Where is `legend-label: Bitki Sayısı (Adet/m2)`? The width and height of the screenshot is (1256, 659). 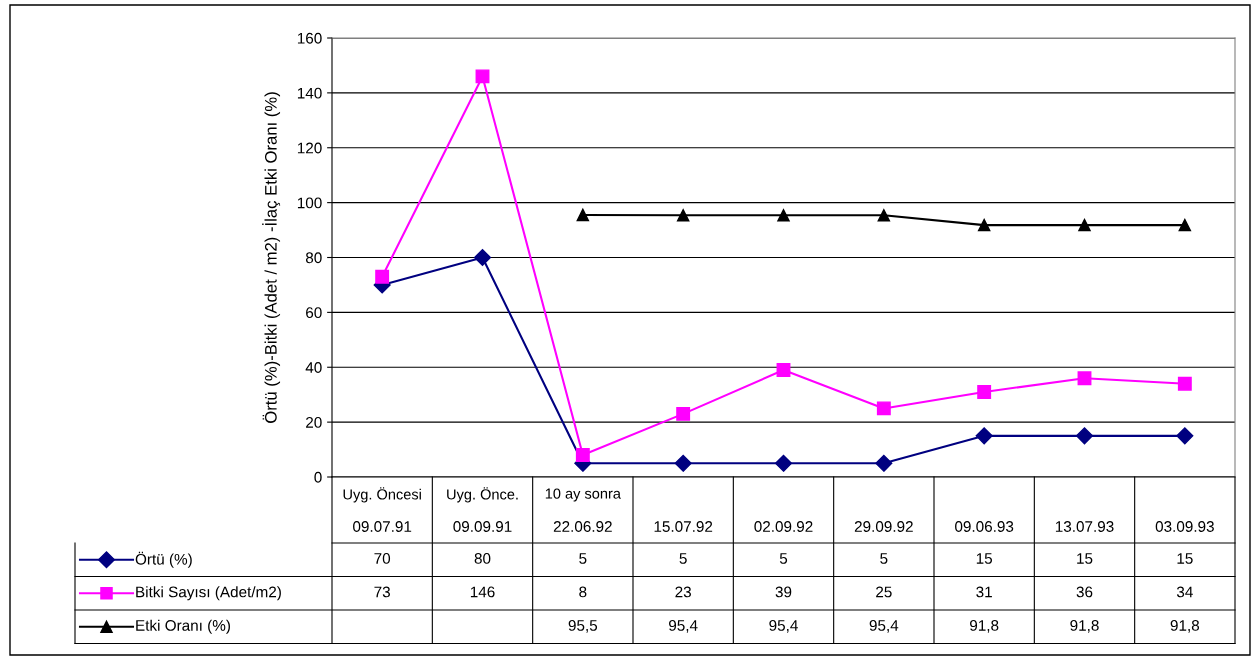 legend-label: Bitki Sayısı (Adet/m2) is located at coordinates (208, 593).